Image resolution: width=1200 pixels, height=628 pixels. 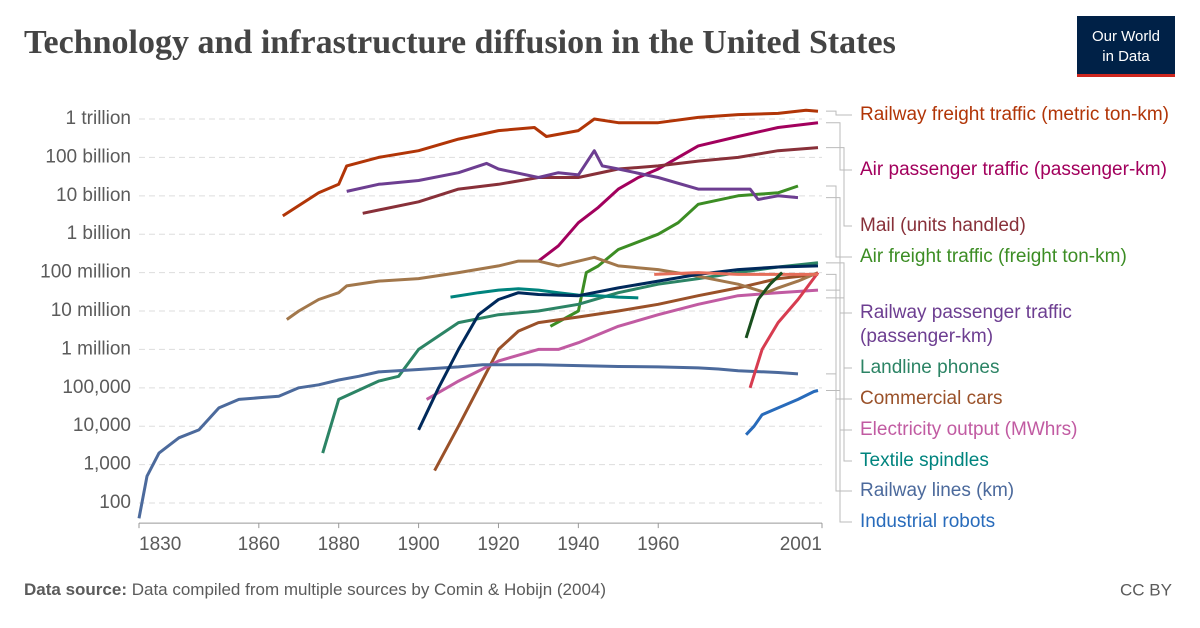 What do you see at coordinates (943, 225) in the screenshot?
I see `legend-label: Mail (units handled)` at bounding box center [943, 225].